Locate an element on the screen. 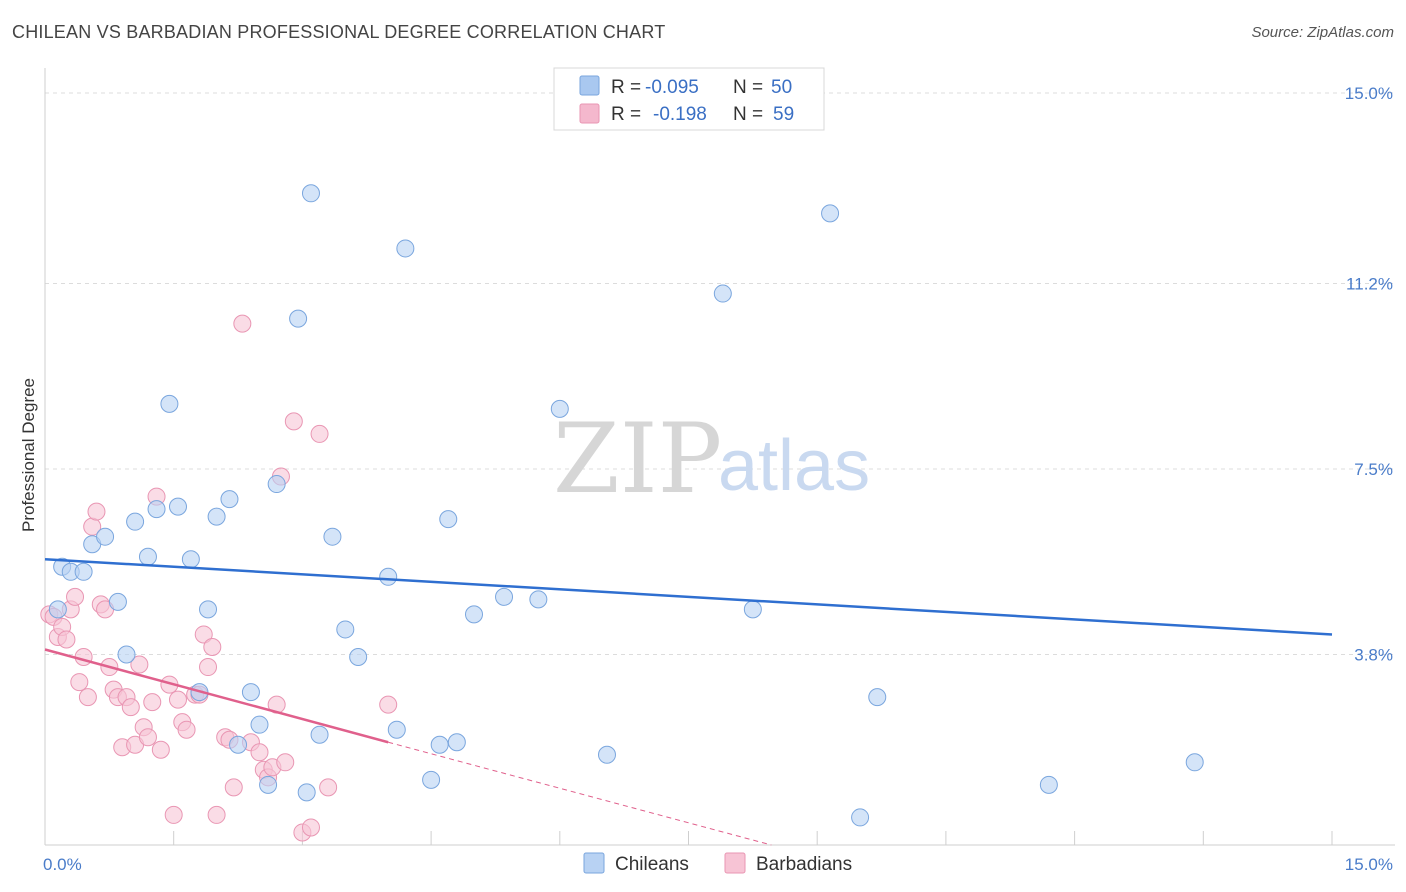 The image size is (1406, 892). stats-legend: R = -0.095 N = 50 R = -0.198 N = 59 is located at coordinates (689, 99).